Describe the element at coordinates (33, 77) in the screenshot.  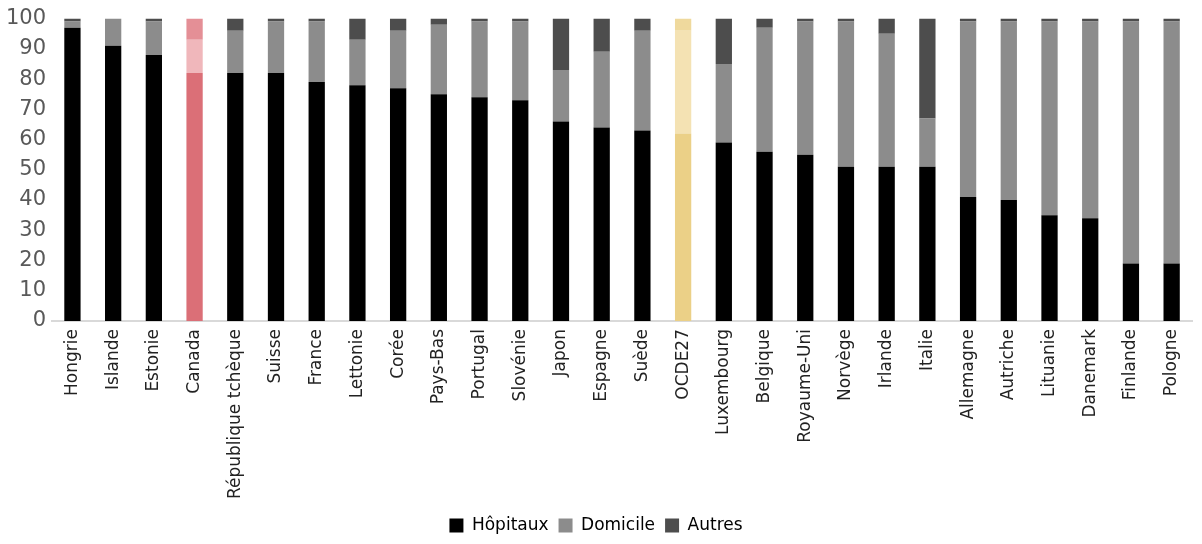
I see `y-tick-label: 80` at that location.